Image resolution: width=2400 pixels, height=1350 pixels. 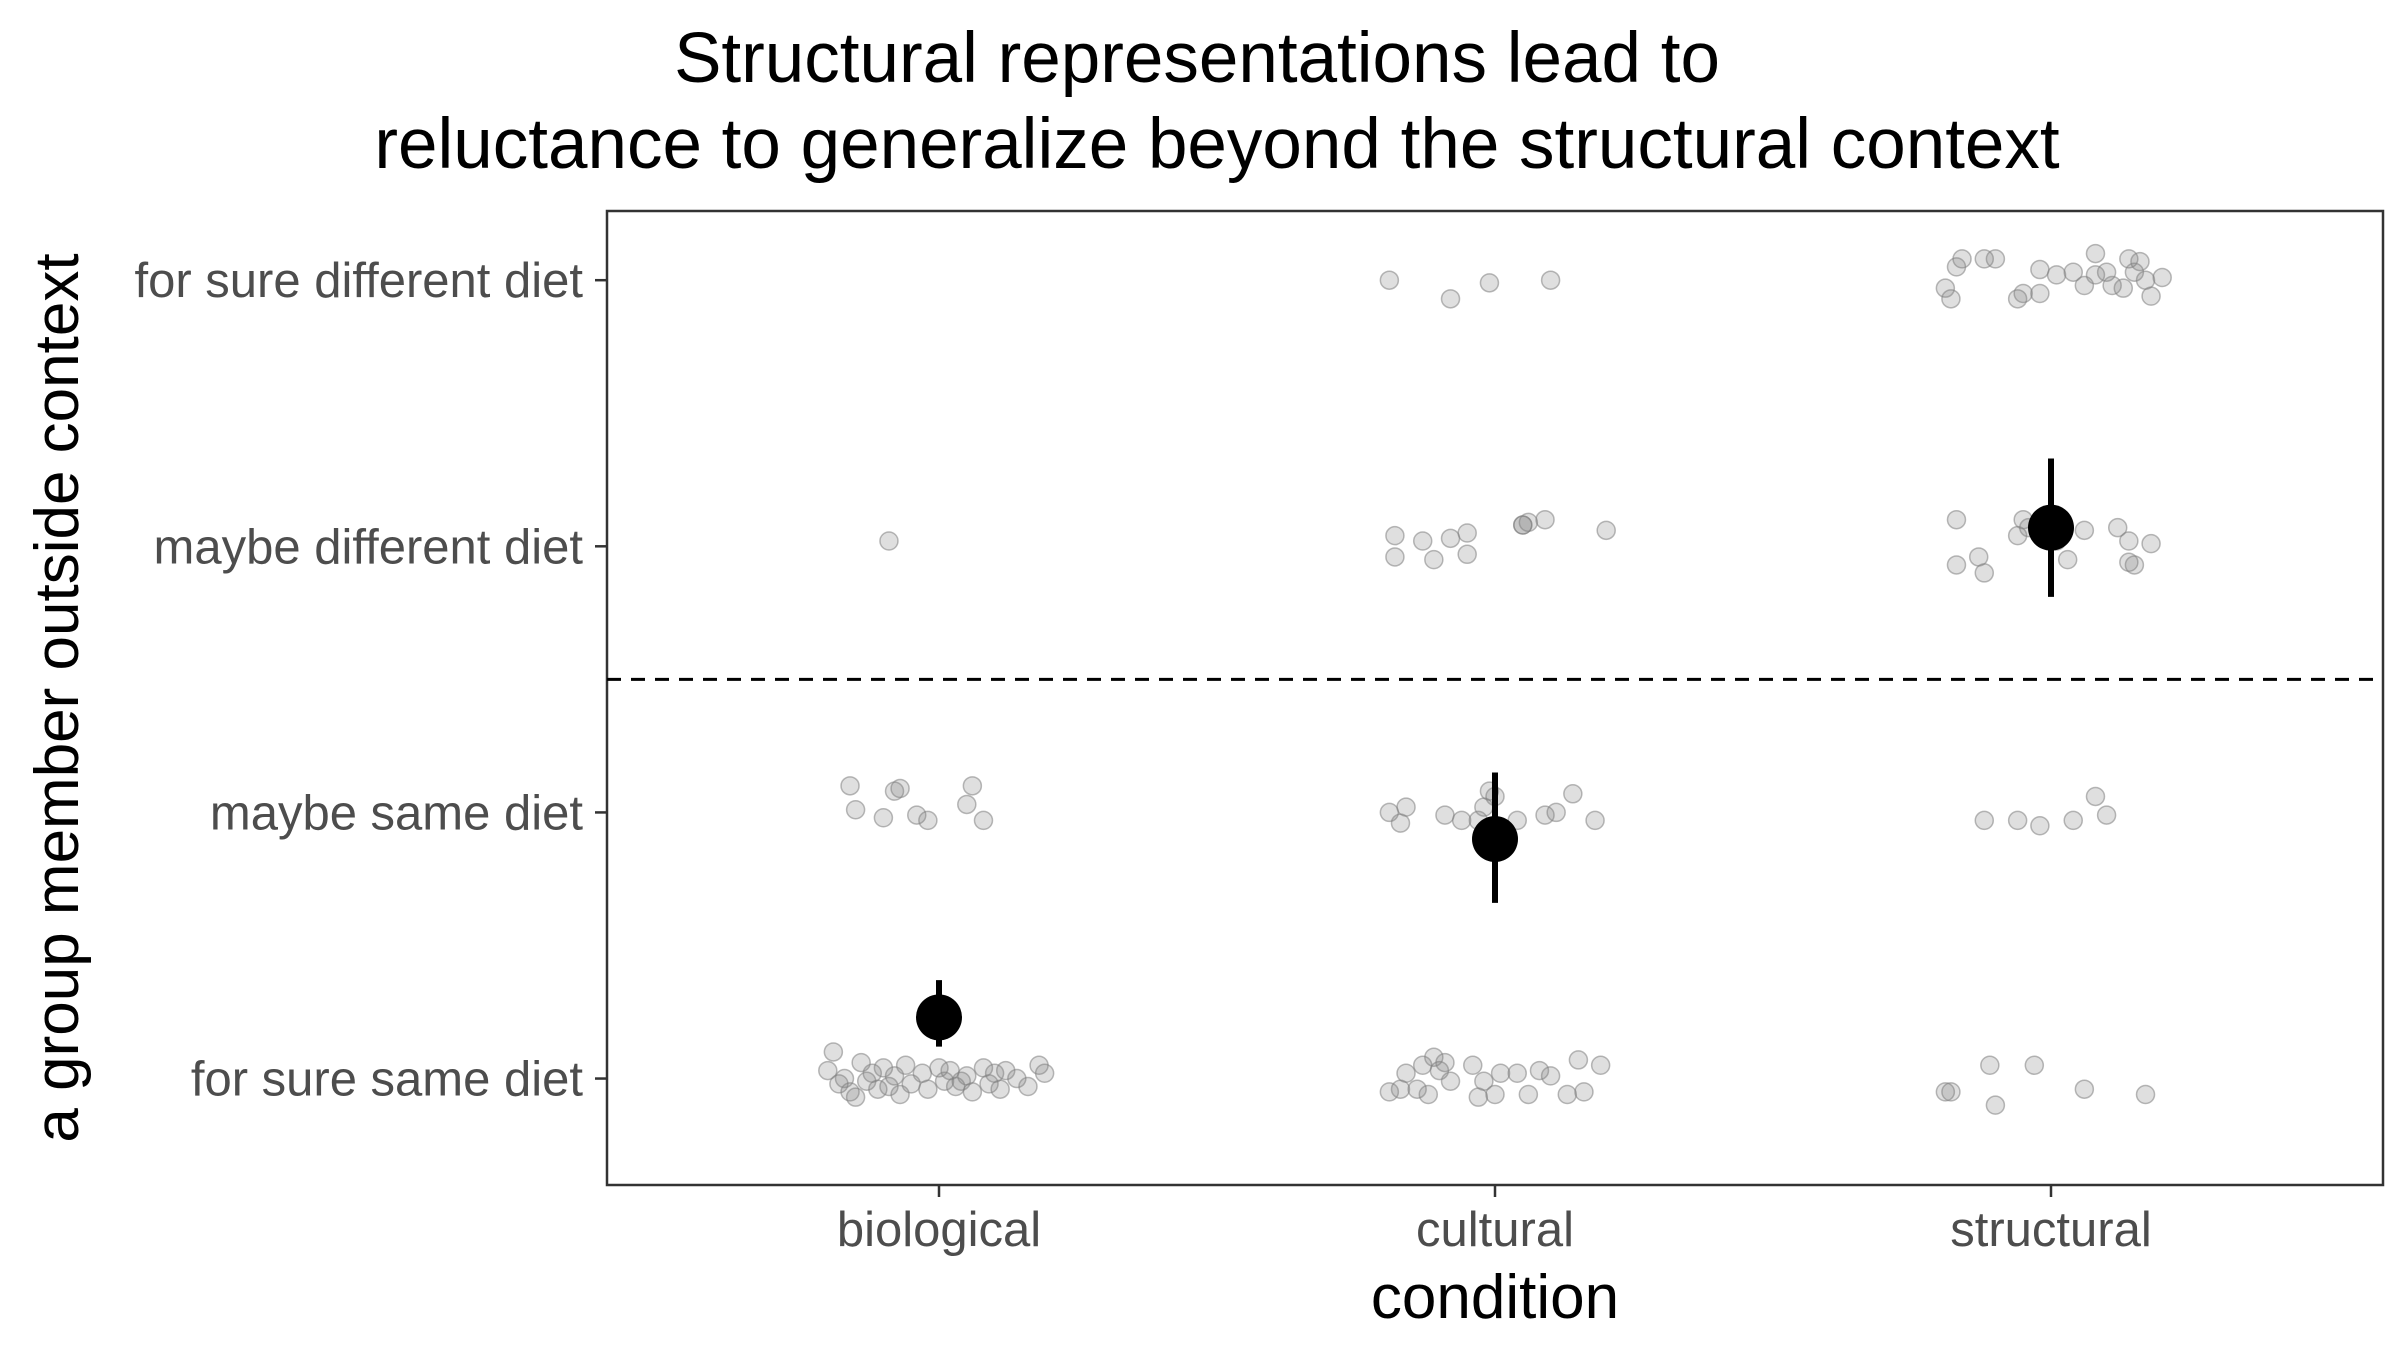 What do you see at coordinates (2051, 527) in the screenshot?
I see `mean-point-structural` at bounding box center [2051, 527].